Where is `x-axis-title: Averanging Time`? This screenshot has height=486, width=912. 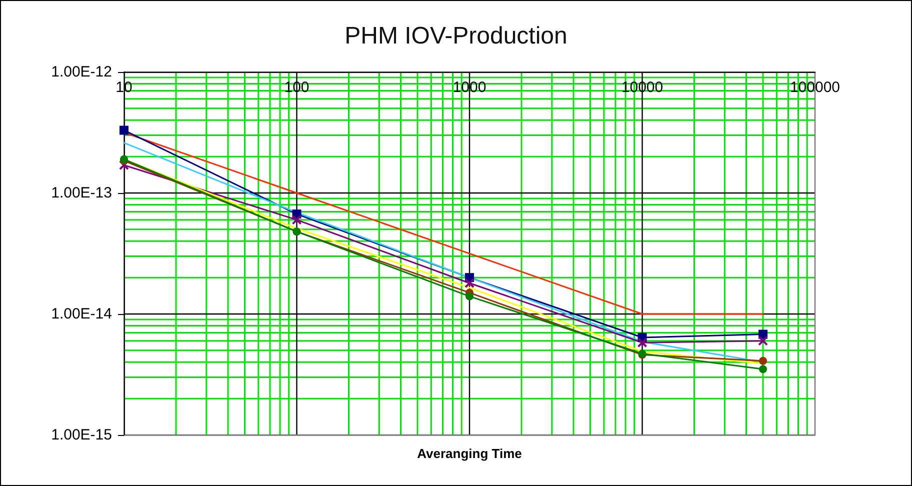 x-axis-title: Averanging Time is located at coordinates (469, 453).